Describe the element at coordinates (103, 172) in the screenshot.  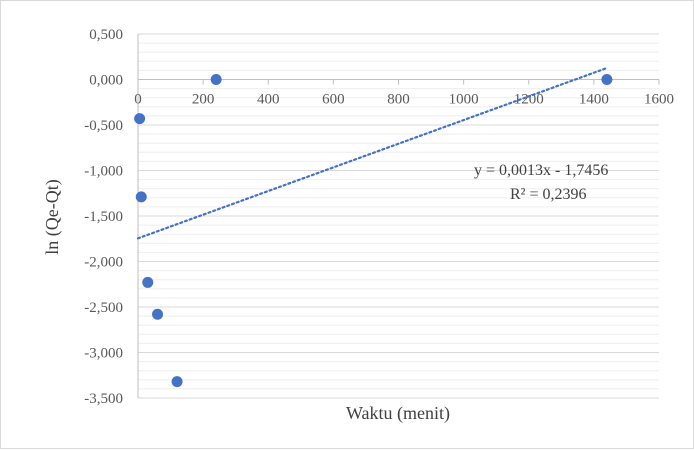
I see `y-tick-label: -1,000` at that location.